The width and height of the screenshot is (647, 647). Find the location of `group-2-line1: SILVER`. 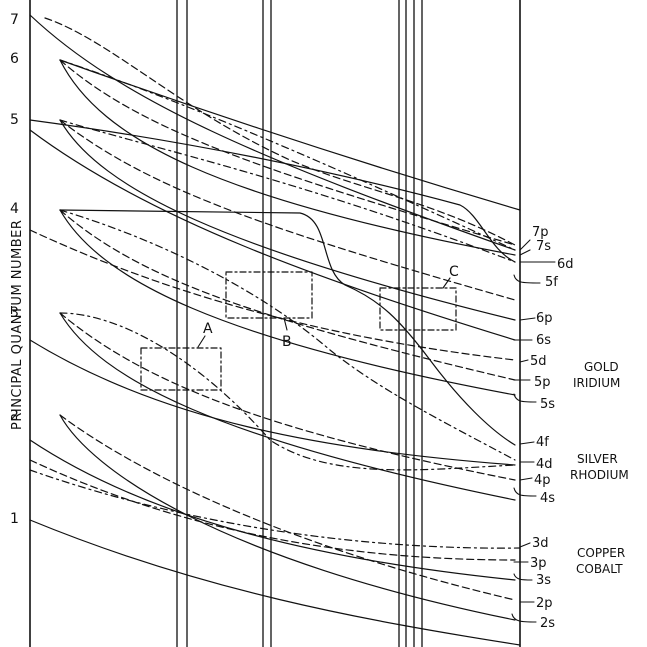

group-2-line1: SILVER is located at coordinates (597, 459).